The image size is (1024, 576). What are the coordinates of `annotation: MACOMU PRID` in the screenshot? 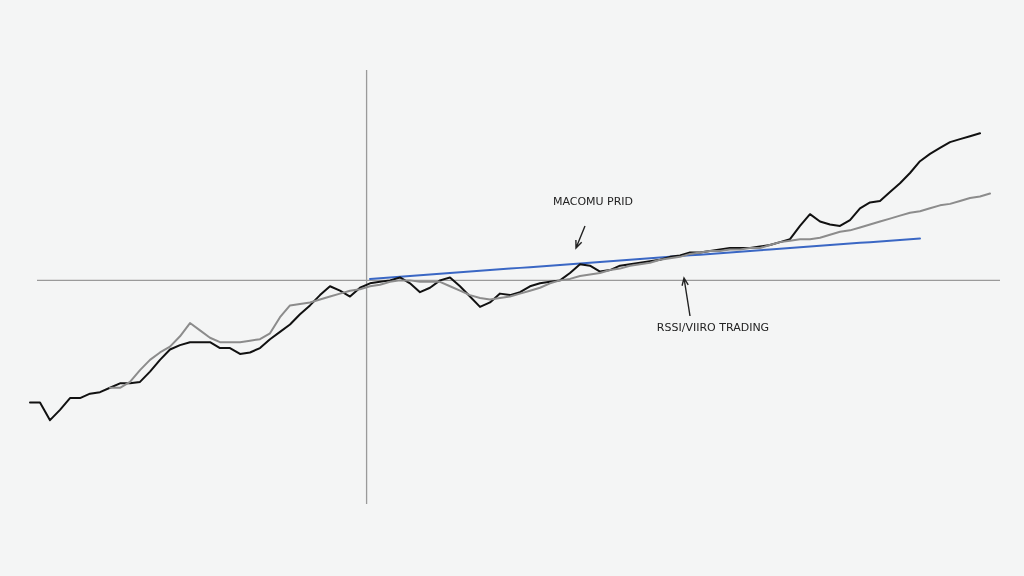 It's located at (593, 201).